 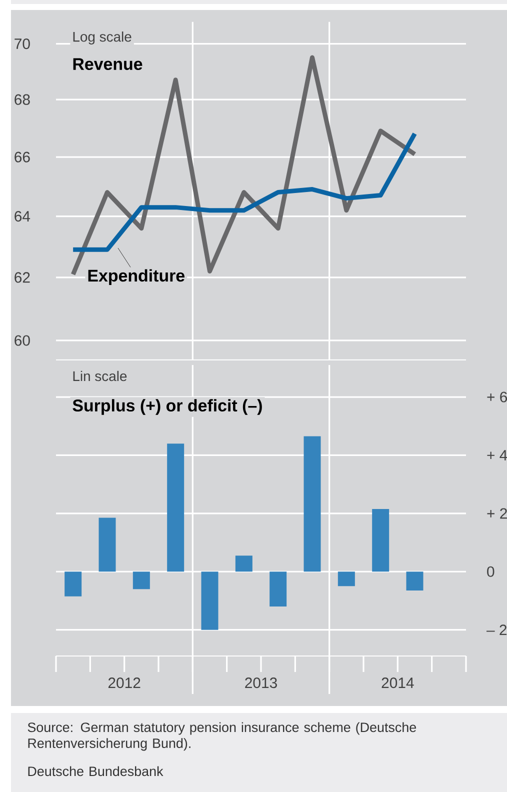 What do you see at coordinates (22, 277) in the screenshot?
I see `y-tick-label: 62` at bounding box center [22, 277].